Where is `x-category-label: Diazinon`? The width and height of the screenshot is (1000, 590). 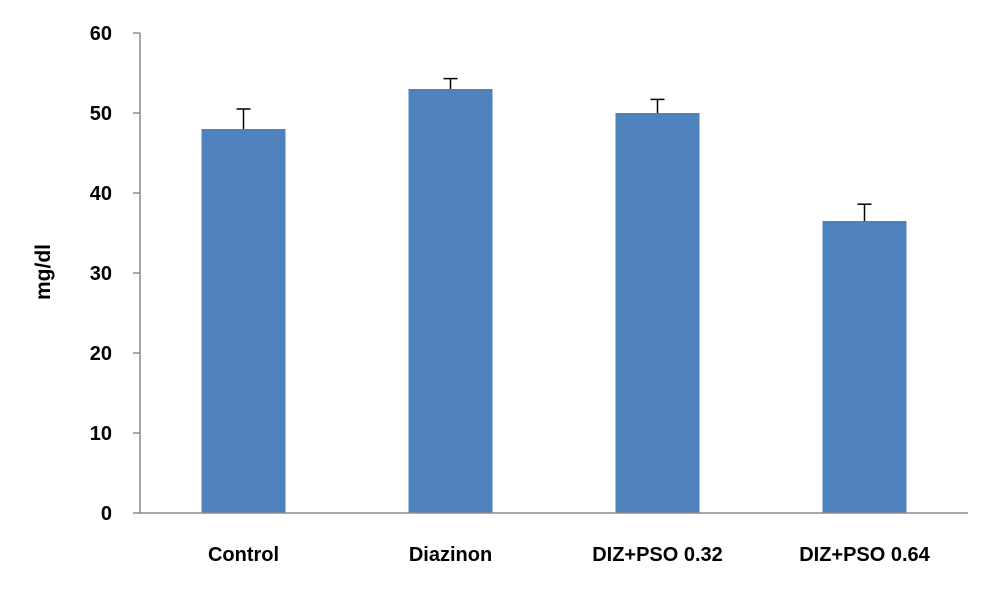 x-category-label: Diazinon is located at coordinates (450, 555).